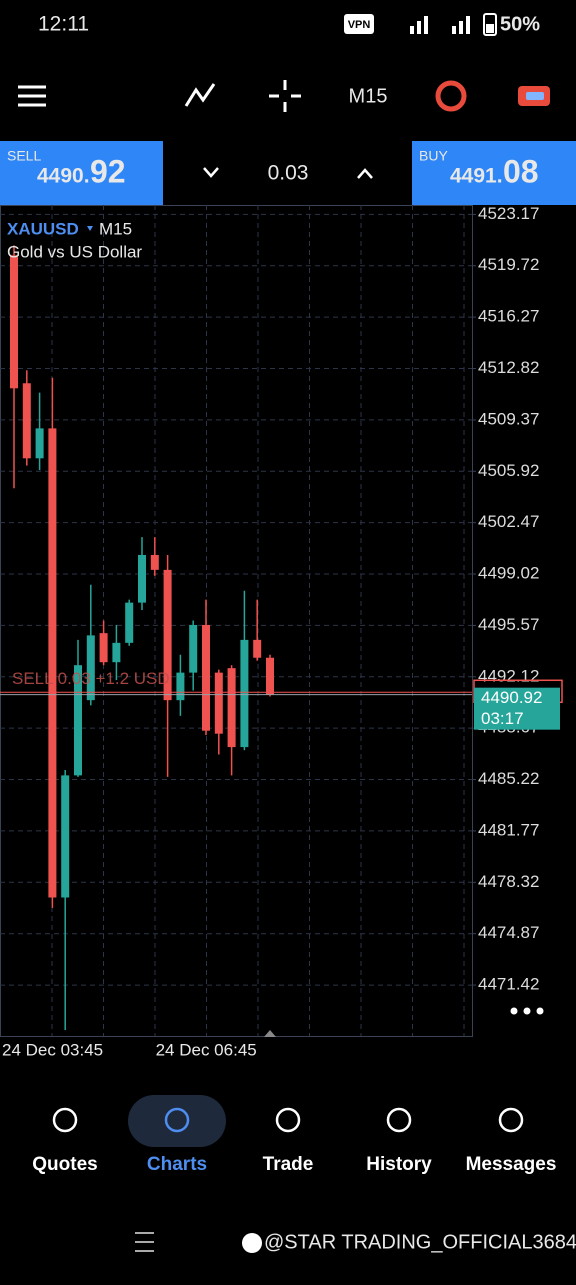 This screenshot has width=576, height=1285. I want to click on watermark: @STAR TRADING_OFFICIAL3684, so click(420, 1242).